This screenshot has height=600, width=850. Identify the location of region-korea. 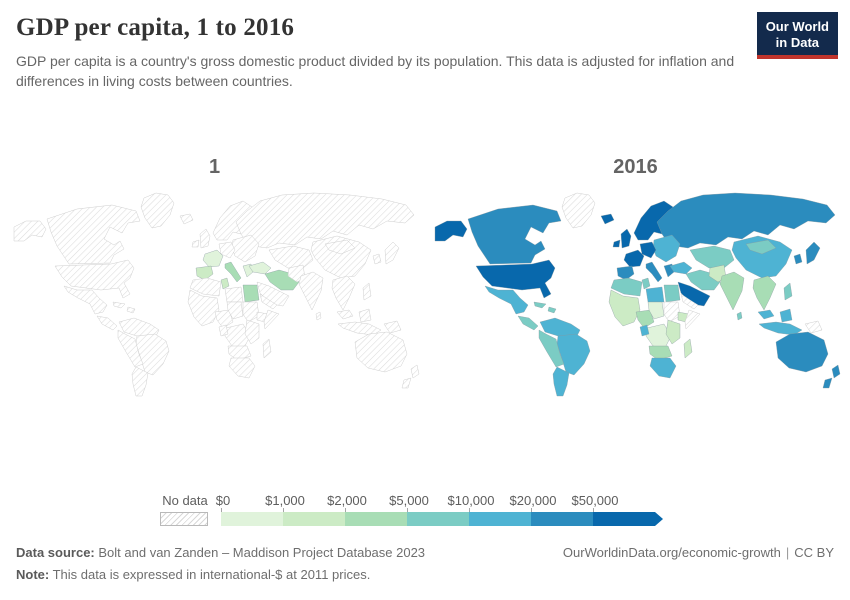
(377, 259).